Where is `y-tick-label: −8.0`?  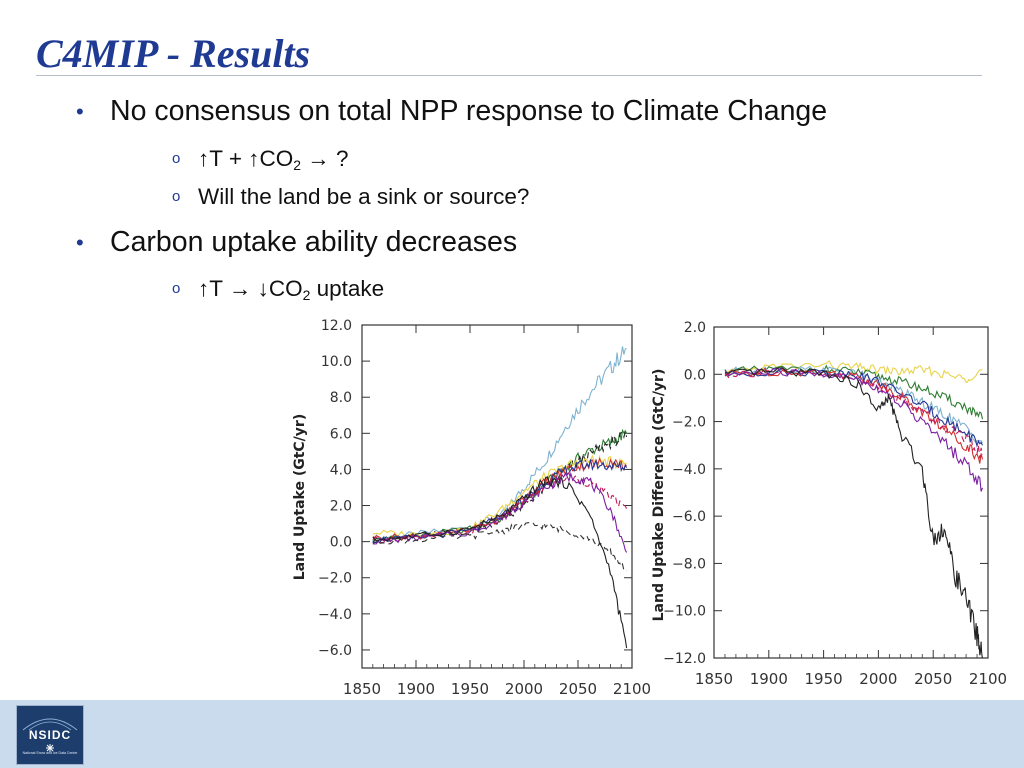 y-tick-label: −8.0 is located at coordinates (689, 564).